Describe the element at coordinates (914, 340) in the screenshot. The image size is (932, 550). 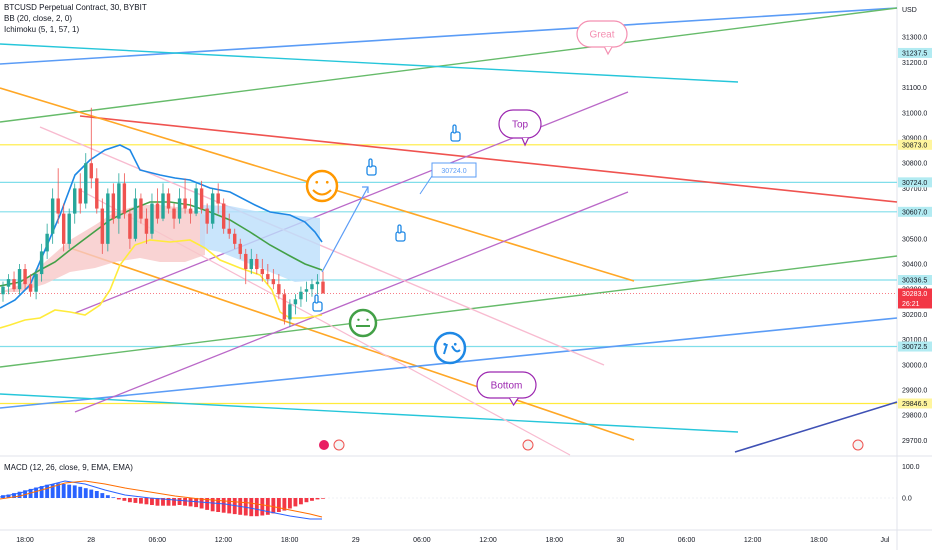
I see `price-tick-label: 30100.0` at that location.